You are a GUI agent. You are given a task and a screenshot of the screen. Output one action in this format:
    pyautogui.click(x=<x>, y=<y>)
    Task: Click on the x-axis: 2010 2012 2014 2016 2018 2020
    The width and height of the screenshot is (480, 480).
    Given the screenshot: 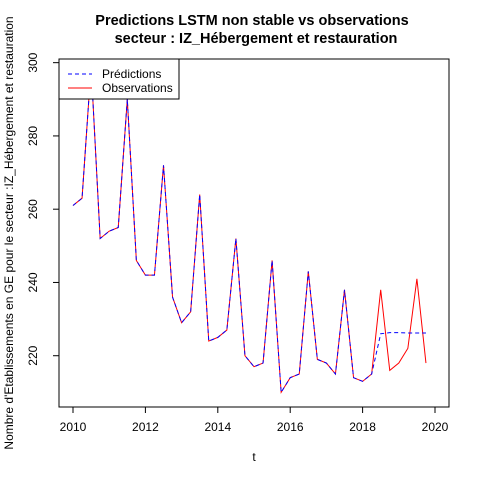 What is the action you would take?
    pyautogui.click(x=254, y=420)
    